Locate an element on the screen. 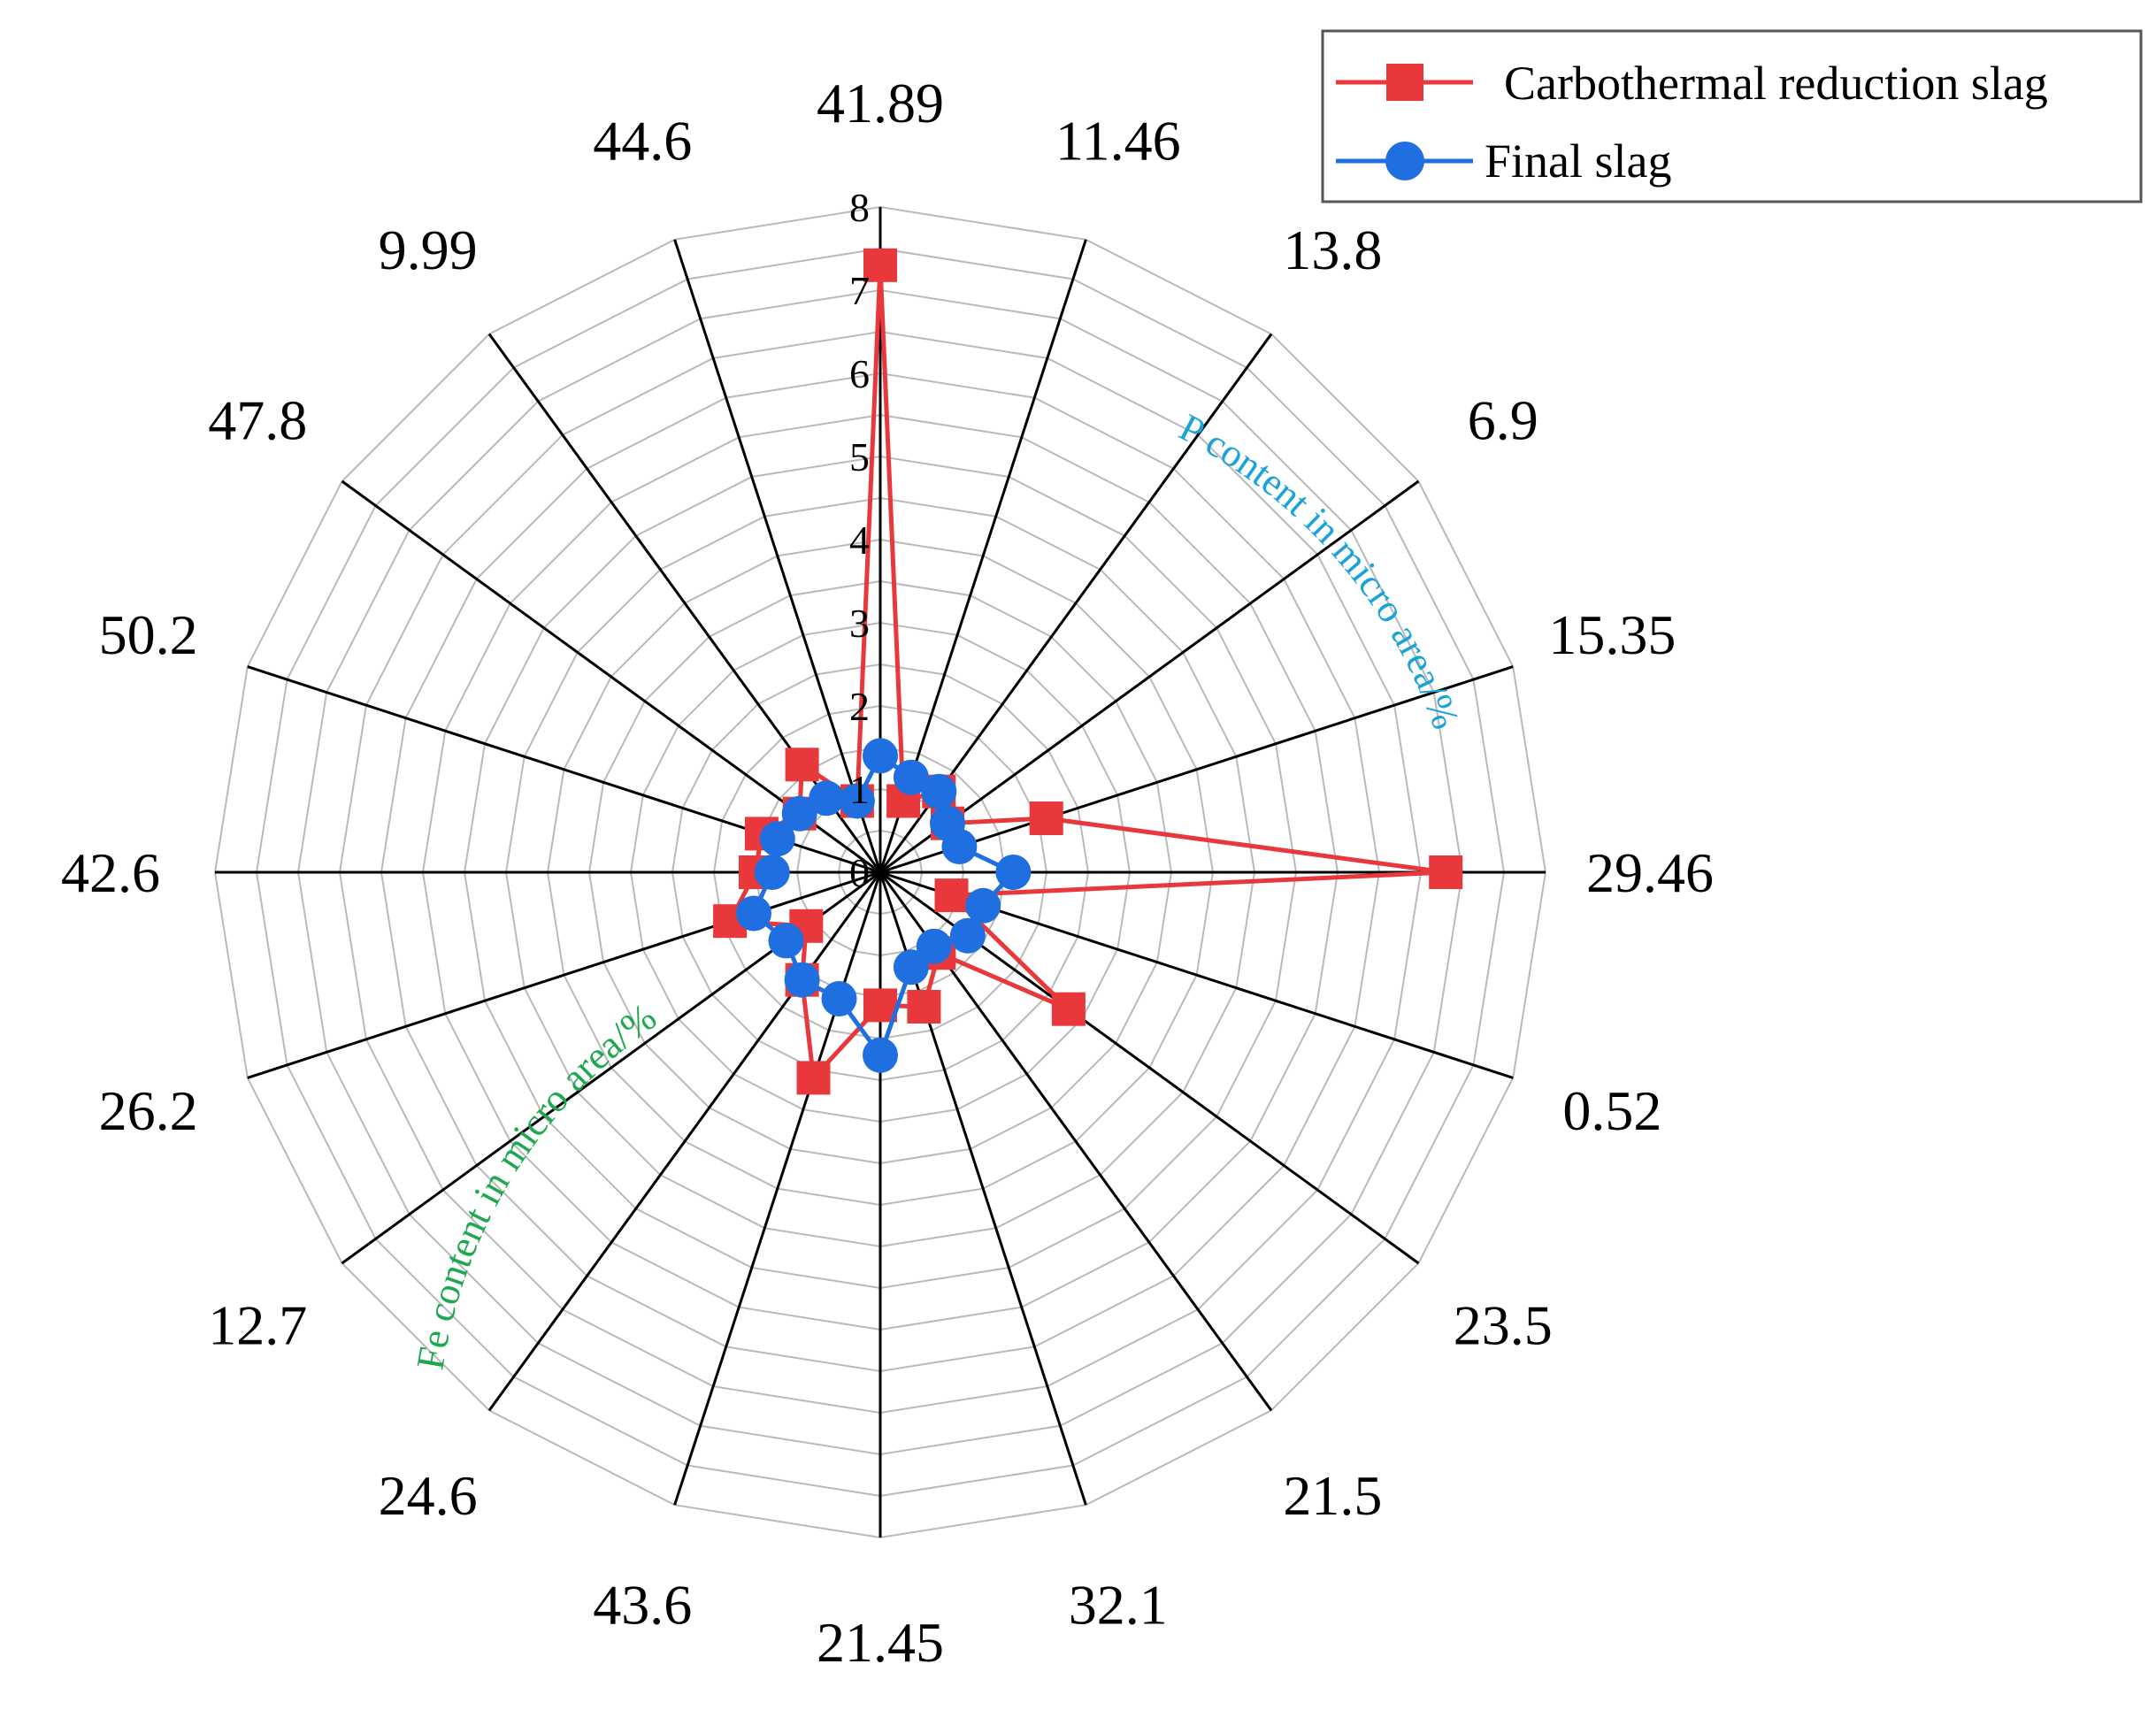 This screenshot has width=2156, height=1710. category-label: 29.46 is located at coordinates (1650, 873).